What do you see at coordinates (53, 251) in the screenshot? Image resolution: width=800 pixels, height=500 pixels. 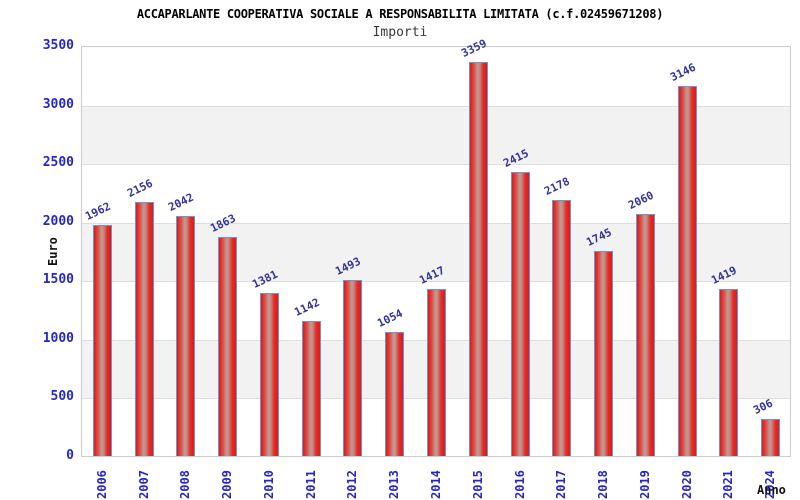 I see `y-axis-label: Euro` at bounding box center [53, 251].